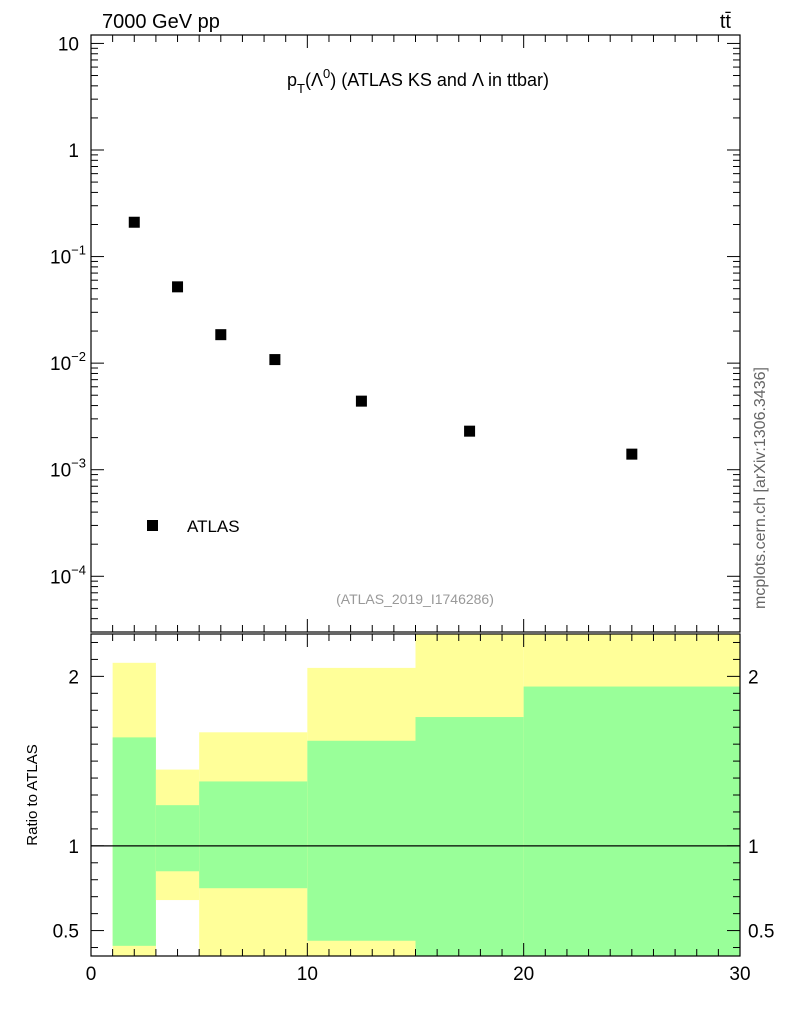  I want to click on y-tick-exponent: −2, so click(78, 356).